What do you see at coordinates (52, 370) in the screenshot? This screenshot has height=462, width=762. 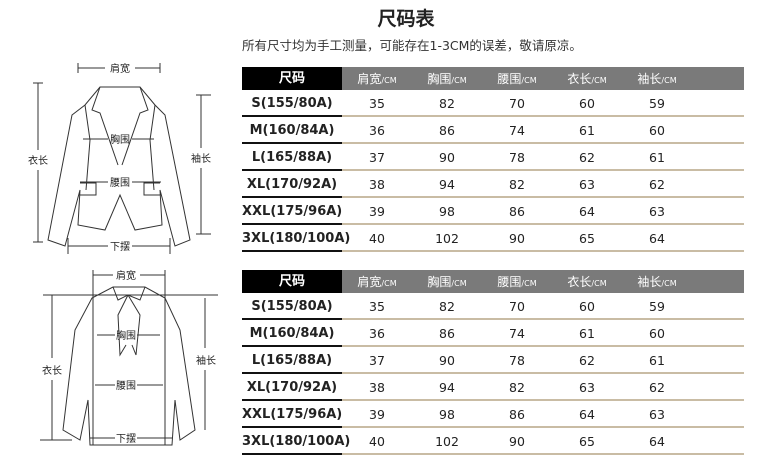 I see `label-length-2: 衣长` at bounding box center [52, 370].